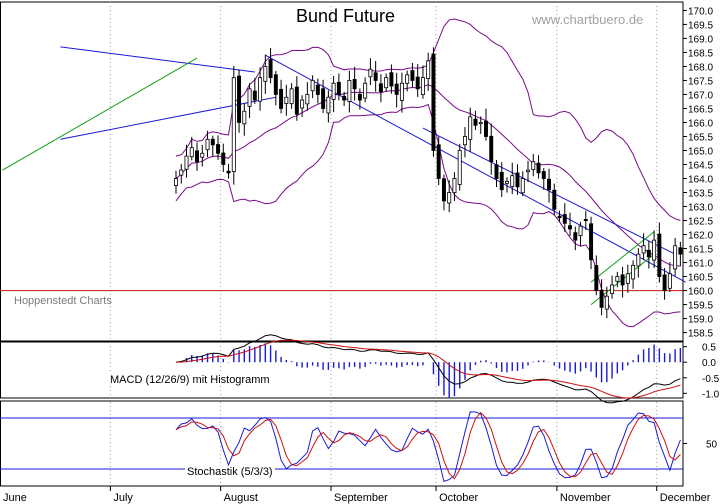  I want to click on month-label: October, so click(458, 498).